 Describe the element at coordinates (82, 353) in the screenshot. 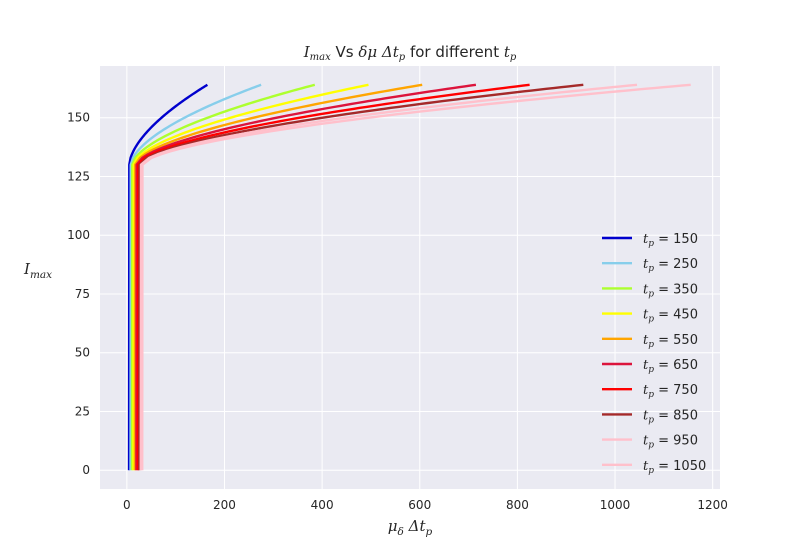

I see `y-tick-label: 50` at that location.